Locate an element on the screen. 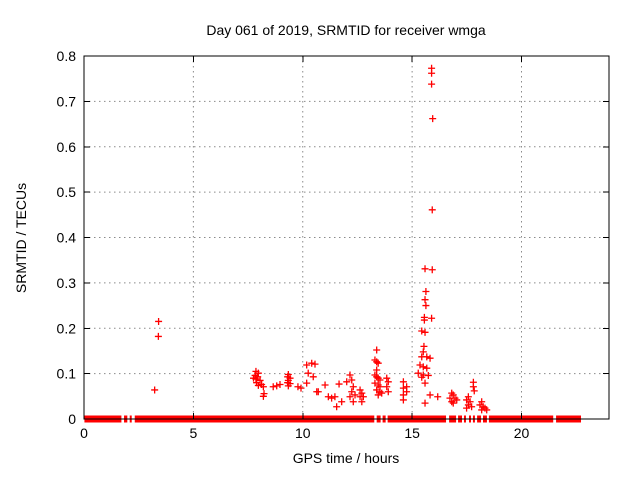  x-tick-label: 5 is located at coordinates (193, 433).